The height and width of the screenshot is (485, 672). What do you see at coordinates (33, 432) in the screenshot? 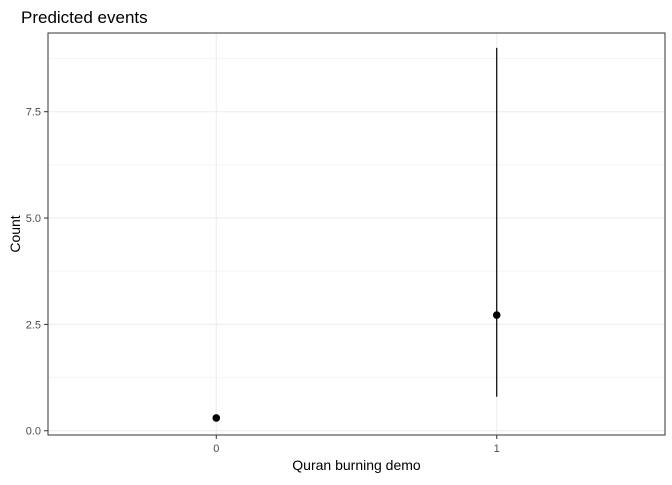
I see `y-tick-label: 0.0` at bounding box center [33, 432].